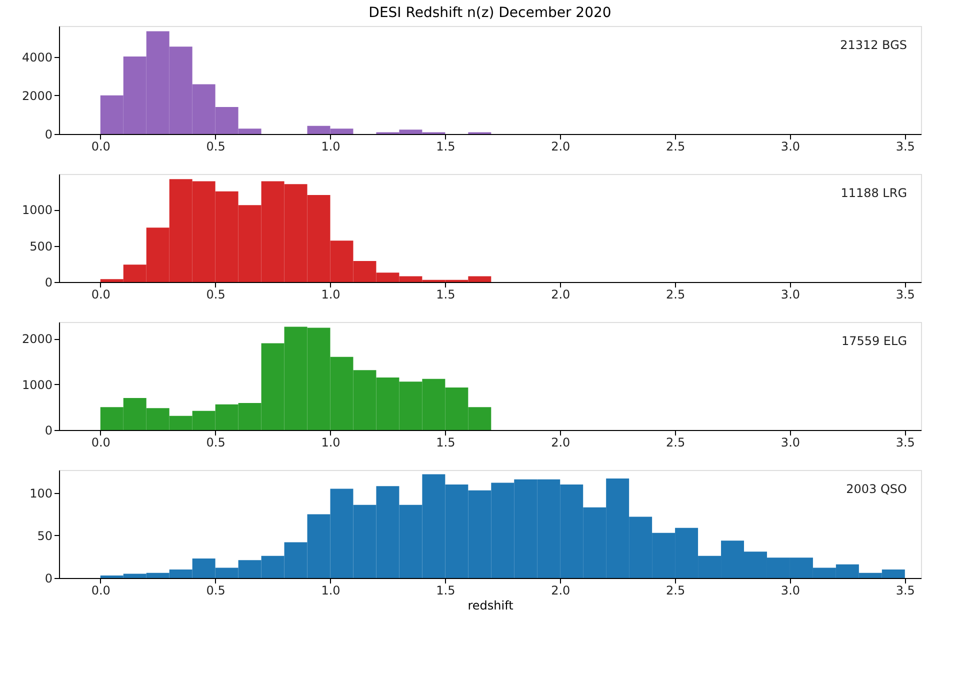 The width and height of the screenshot is (965, 691). Describe the element at coordinates (874, 341) in the screenshot. I see `annotation: 17559 ELG` at that location.